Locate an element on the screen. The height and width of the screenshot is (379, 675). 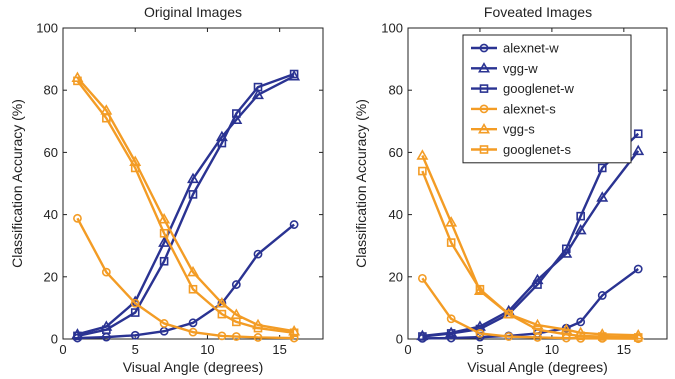
original-xtick-label: 0 is located at coordinates (62, 349).